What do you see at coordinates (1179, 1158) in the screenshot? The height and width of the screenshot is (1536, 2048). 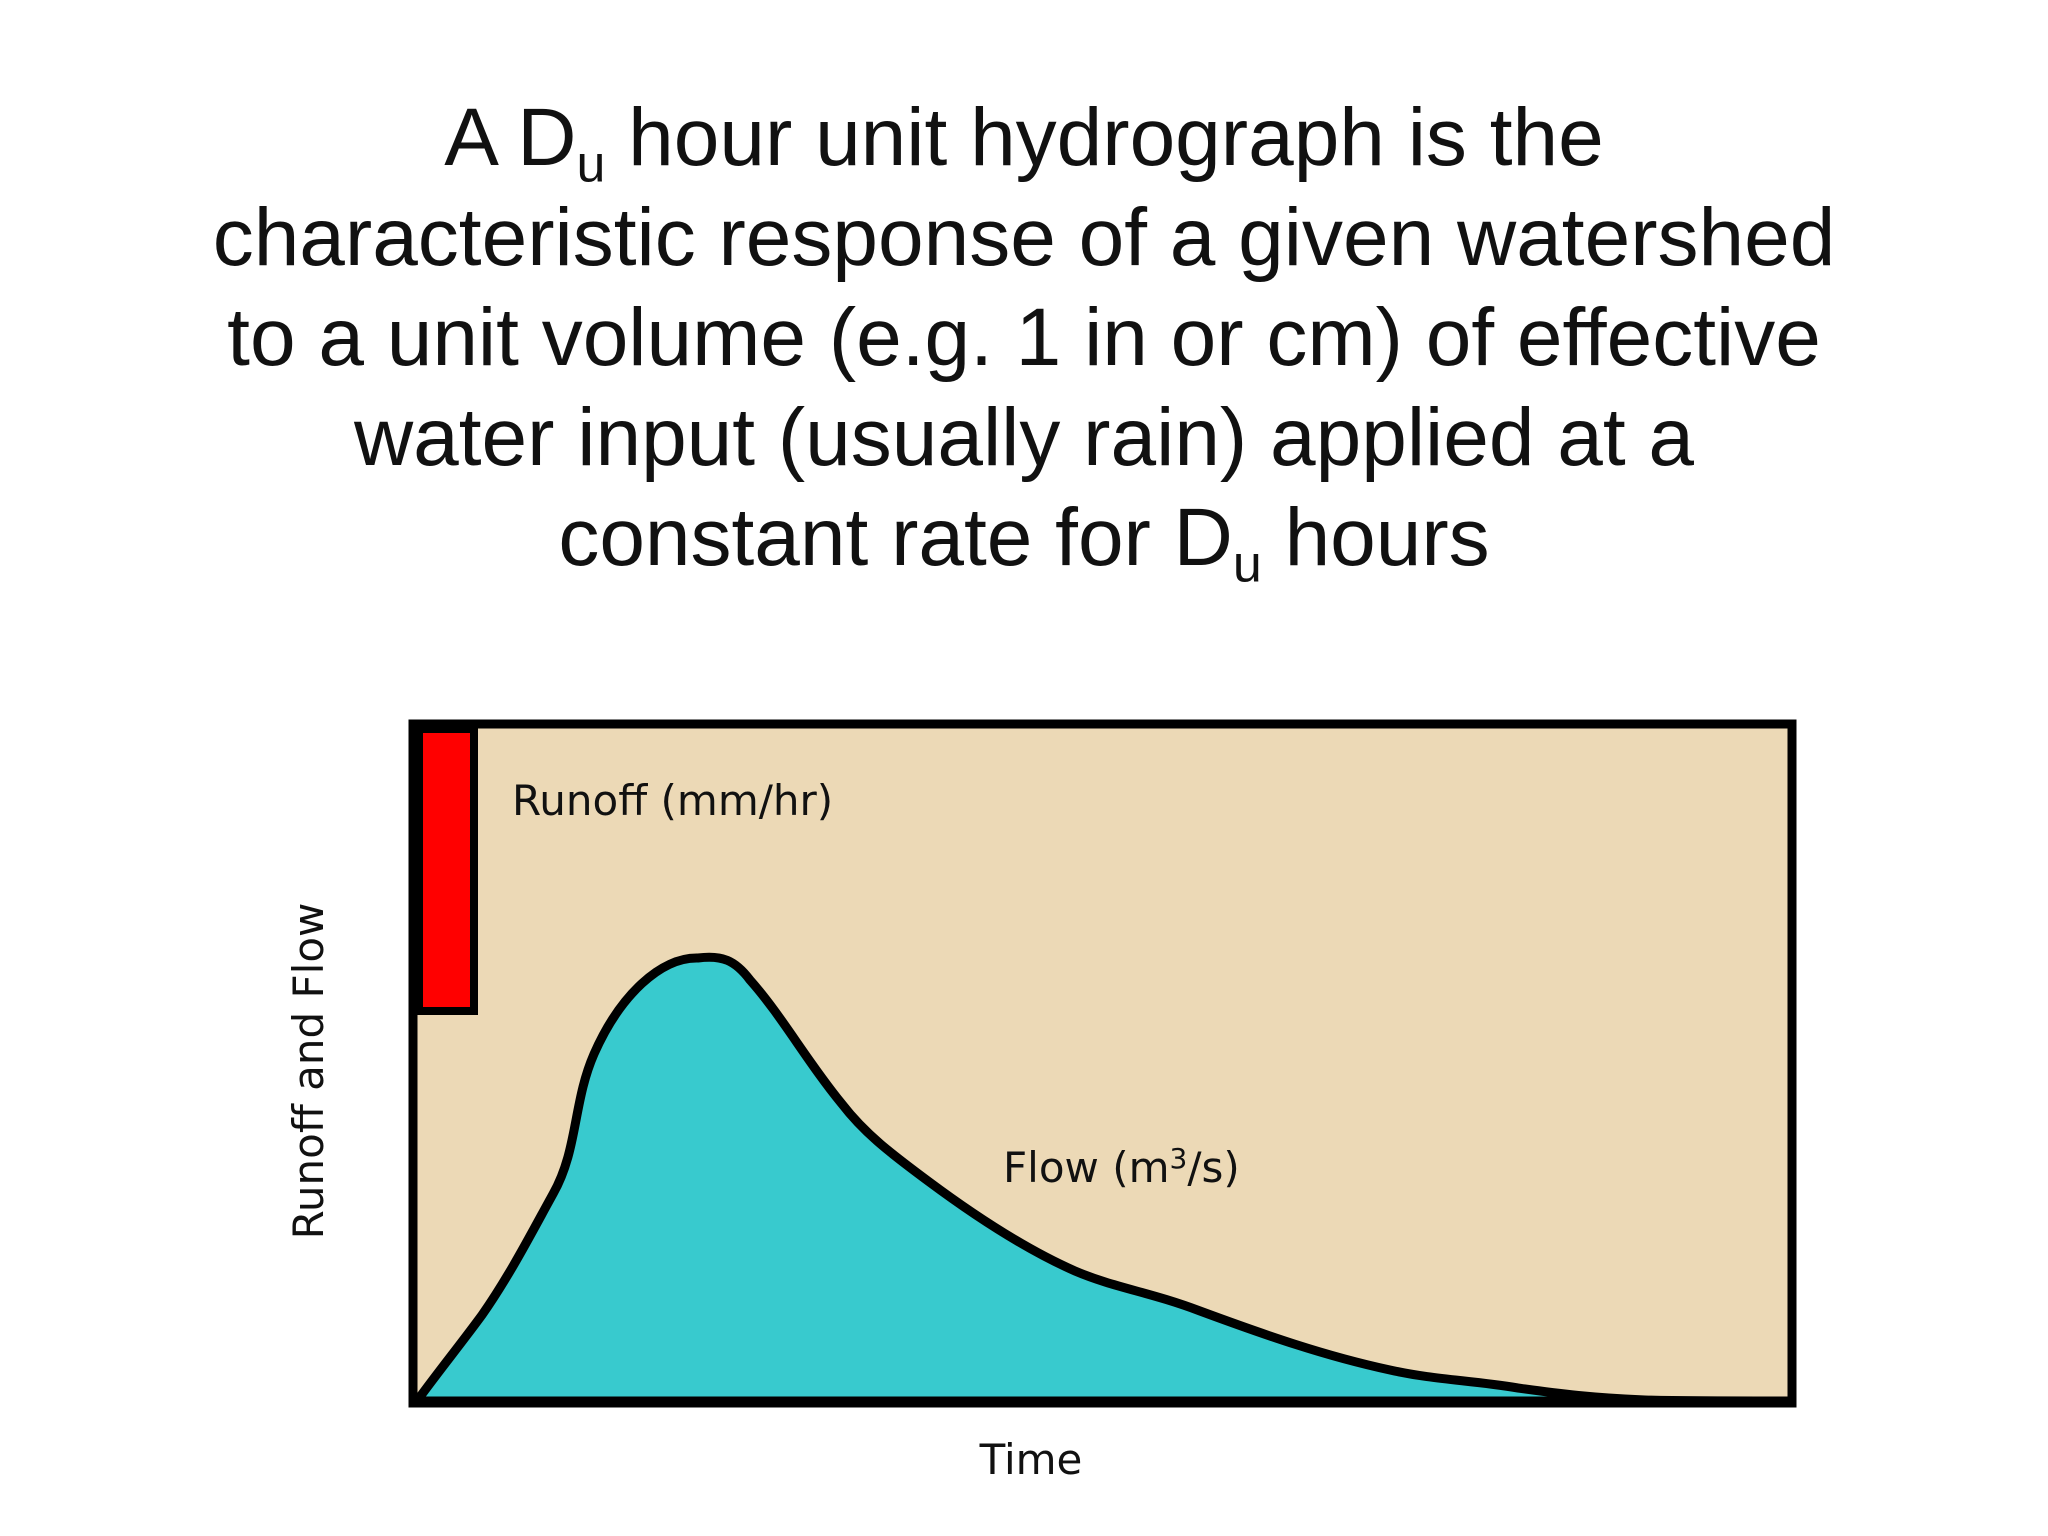 I see `flow-label-superscript: 3` at bounding box center [1179, 1158].